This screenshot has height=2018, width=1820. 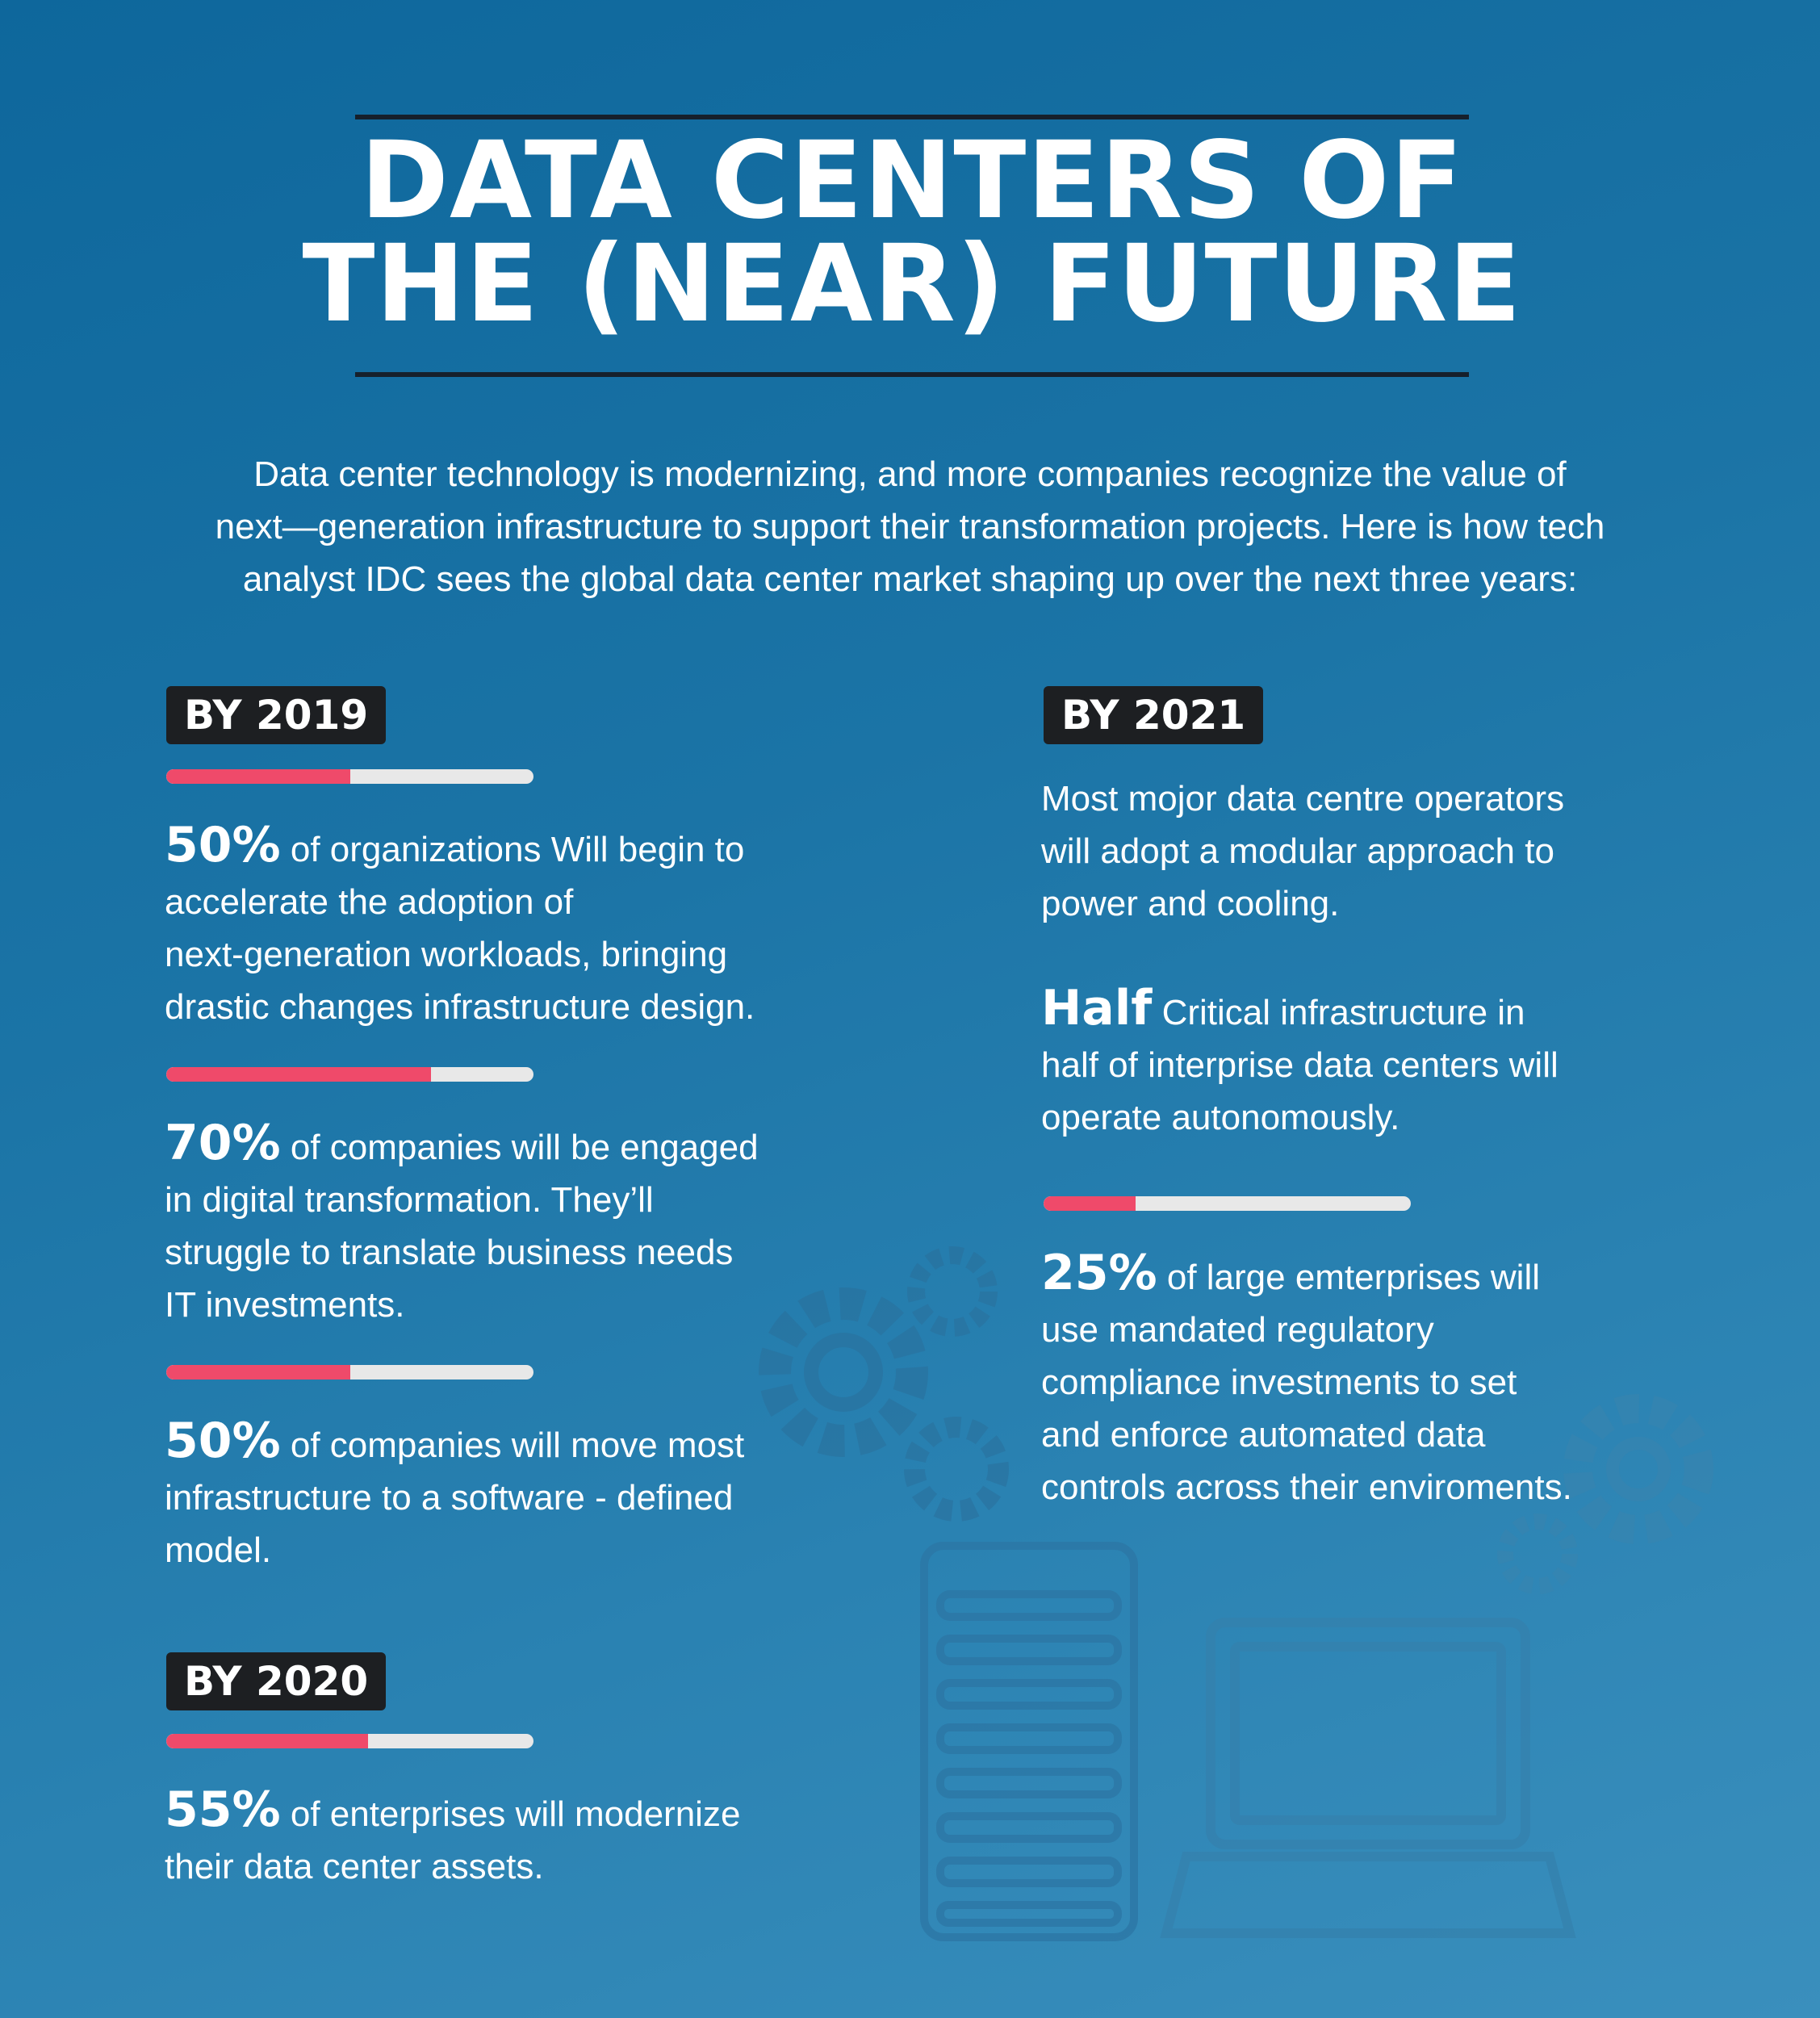 What do you see at coordinates (912, 117) in the screenshot?
I see `title-top-rule` at bounding box center [912, 117].